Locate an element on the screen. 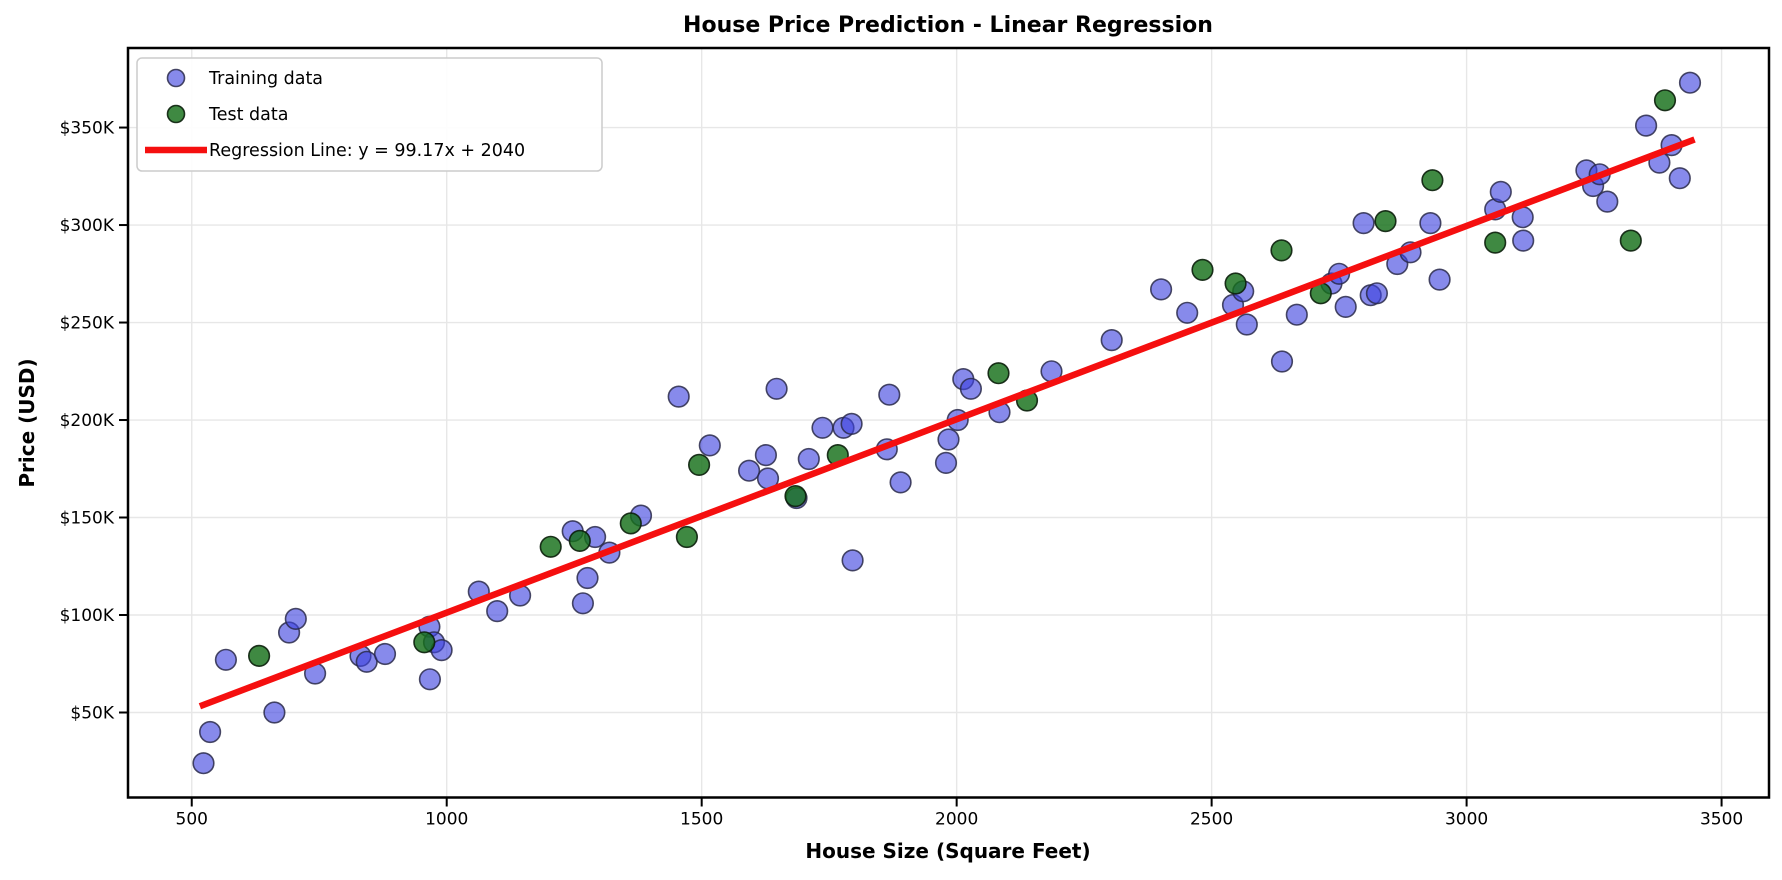  legend-box is located at coordinates (369, 114).